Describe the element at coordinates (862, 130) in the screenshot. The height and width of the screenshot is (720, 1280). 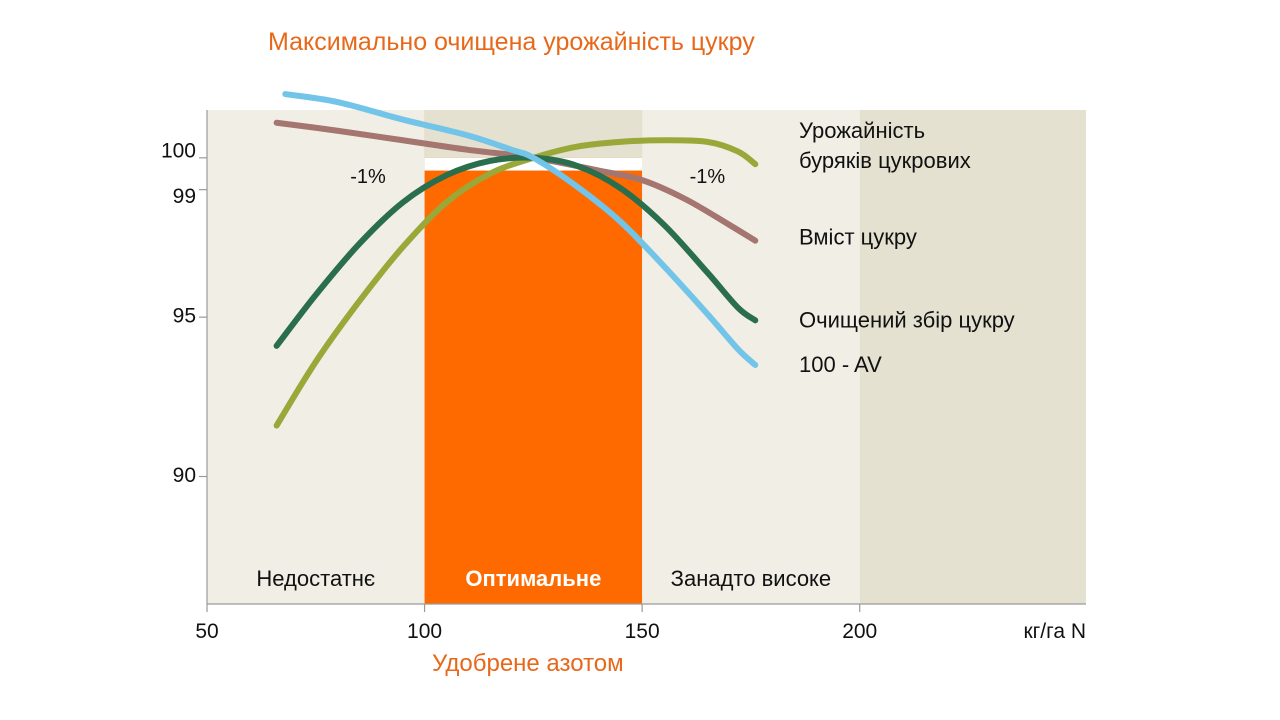
I see `legend-label: Урожайність` at that location.